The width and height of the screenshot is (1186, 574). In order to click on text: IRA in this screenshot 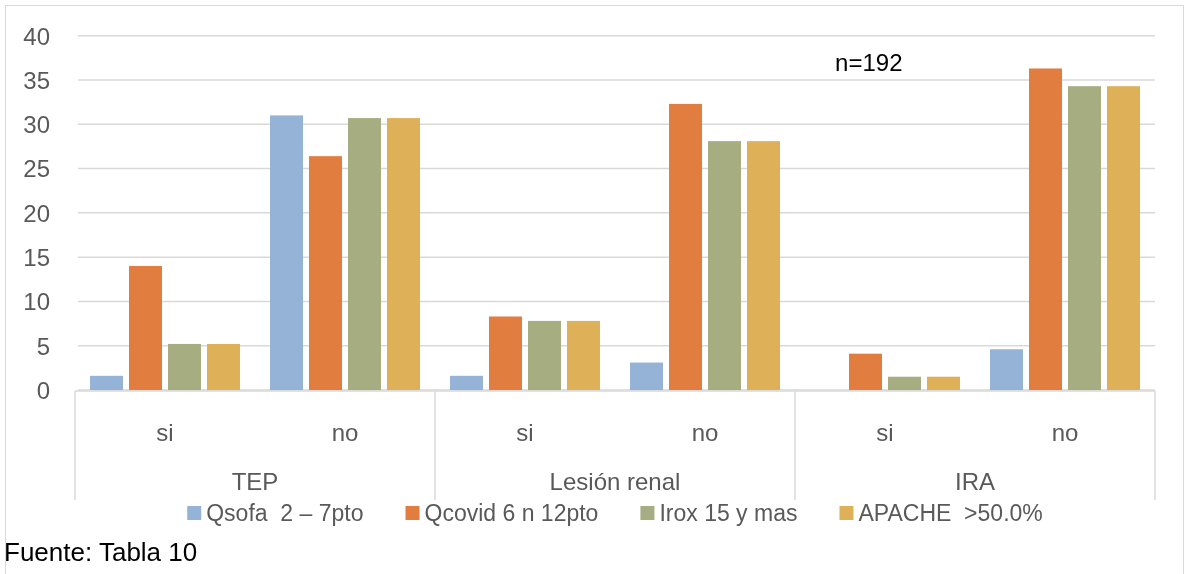, I will do `click(975, 482)`.